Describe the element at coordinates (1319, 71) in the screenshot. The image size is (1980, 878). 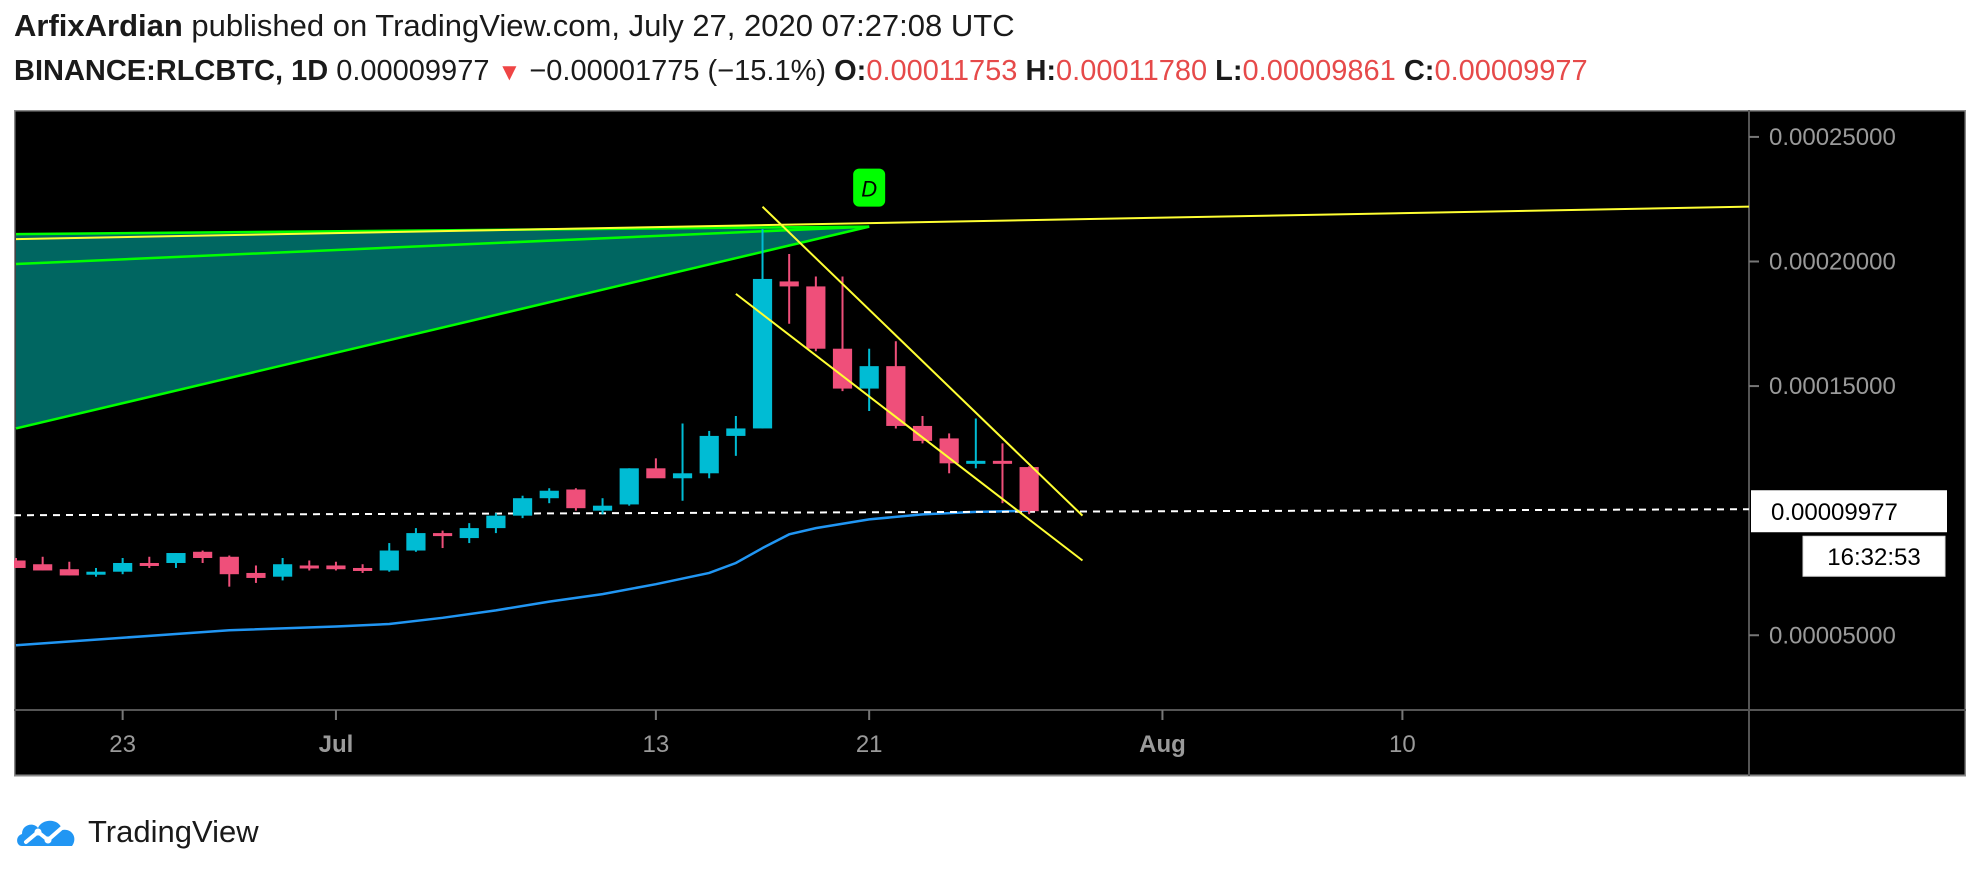
I see `low-value: 0.00009861` at that location.